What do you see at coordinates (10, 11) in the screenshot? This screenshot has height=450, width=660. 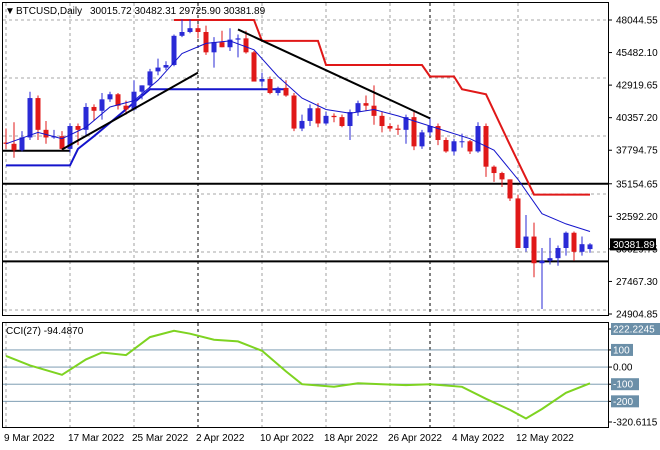 I see `chart-arrow-icon: ▼` at bounding box center [10, 11].